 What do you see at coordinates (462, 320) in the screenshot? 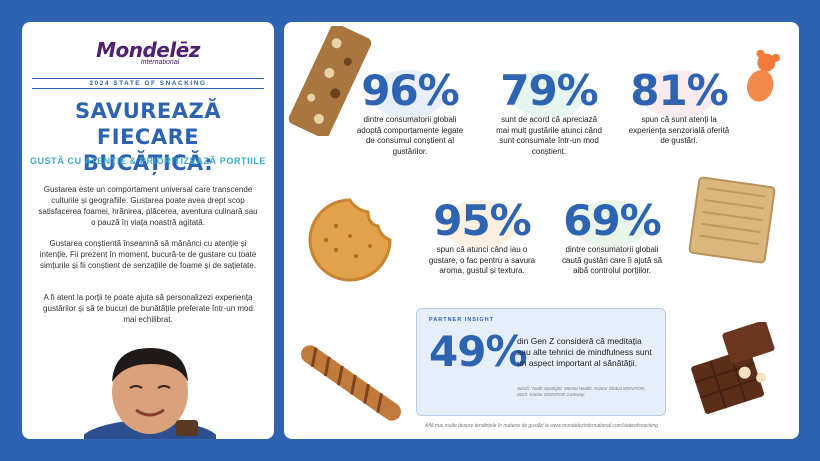
I see `insight-label: PARTNER INSIGHT` at bounding box center [462, 320].